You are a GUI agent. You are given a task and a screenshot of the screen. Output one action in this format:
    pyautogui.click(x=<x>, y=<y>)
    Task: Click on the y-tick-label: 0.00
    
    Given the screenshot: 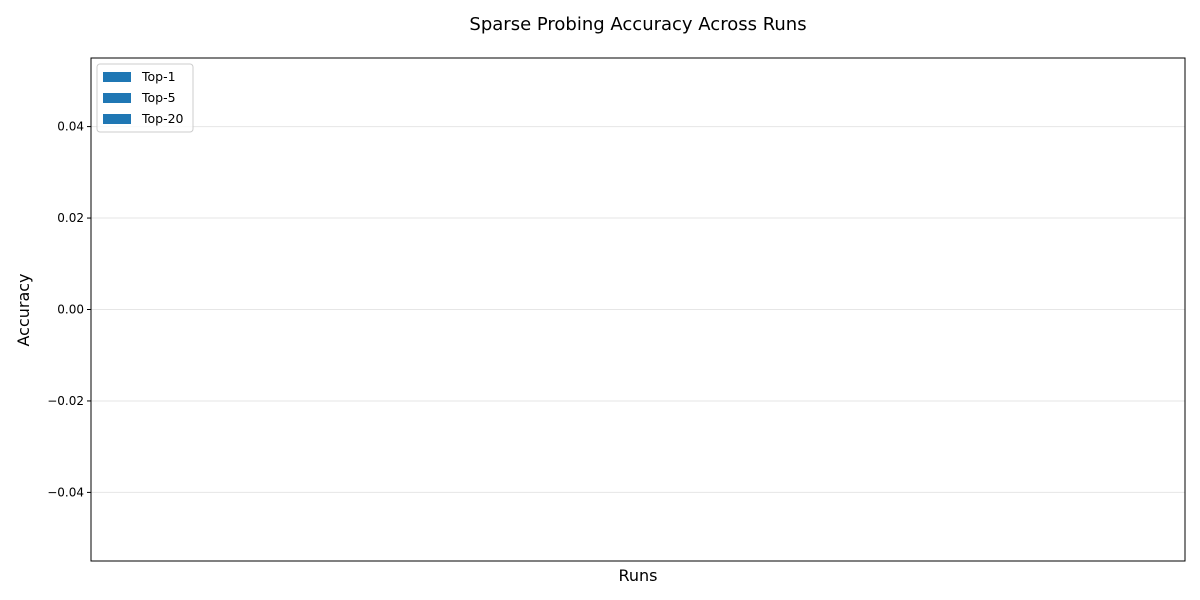 What is the action you would take?
    pyautogui.click(x=70, y=310)
    